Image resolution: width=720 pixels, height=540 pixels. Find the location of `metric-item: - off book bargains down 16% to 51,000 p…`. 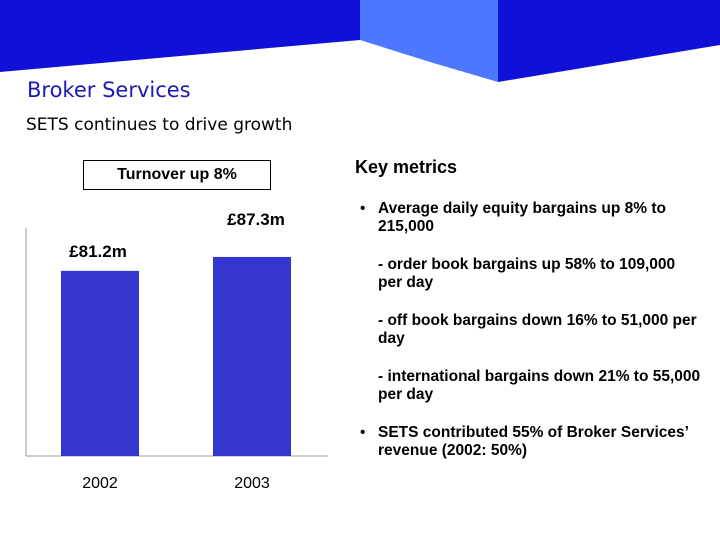

metric-item: - off book bargains down 16% to 51,000 p… is located at coordinates (530, 330).